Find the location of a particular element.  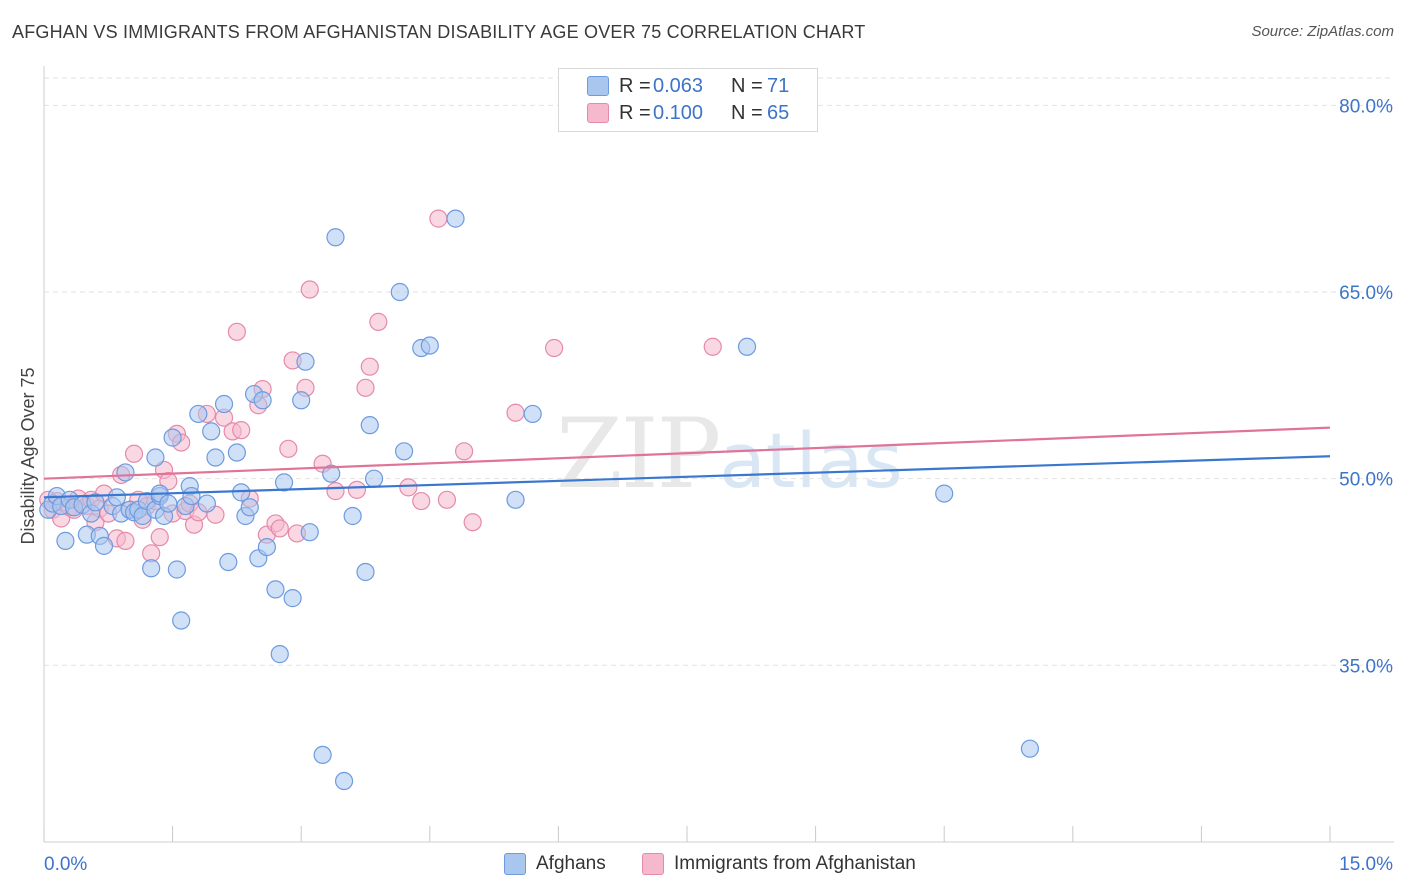

legend-r-value: 0.063 is located at coordinates (678, 86).